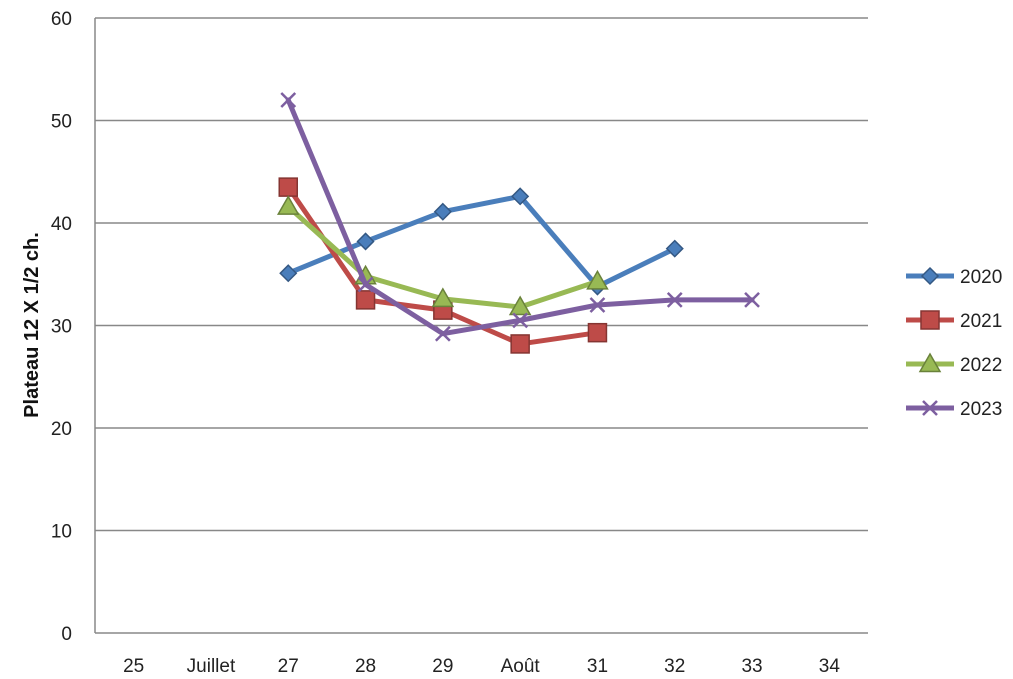 This screenshot has width=1013, height=679. I want to click on x-tick-label: 29, so click(442, 666).